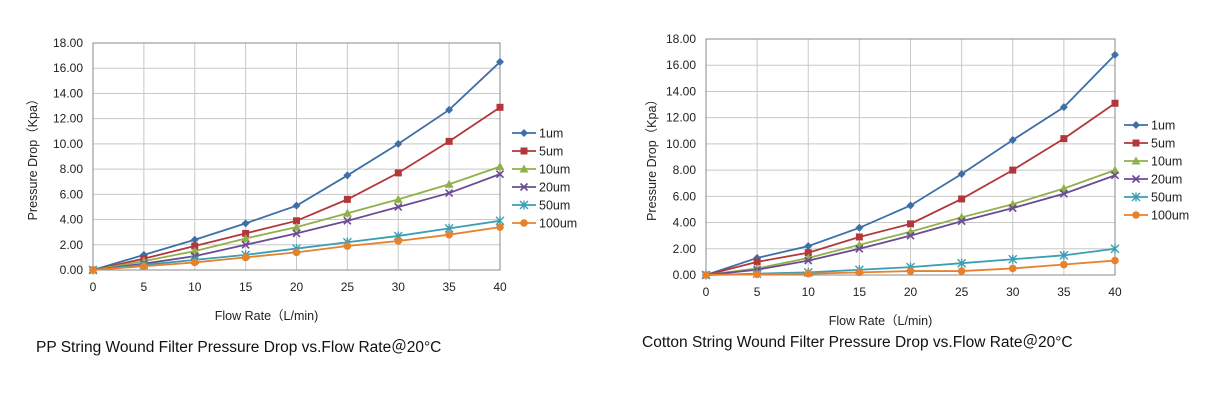  What do you see at coordinates (195, 287) in the screenshot?
I see `pp-x-tick-label: 10` at bounding box center [195, 287].